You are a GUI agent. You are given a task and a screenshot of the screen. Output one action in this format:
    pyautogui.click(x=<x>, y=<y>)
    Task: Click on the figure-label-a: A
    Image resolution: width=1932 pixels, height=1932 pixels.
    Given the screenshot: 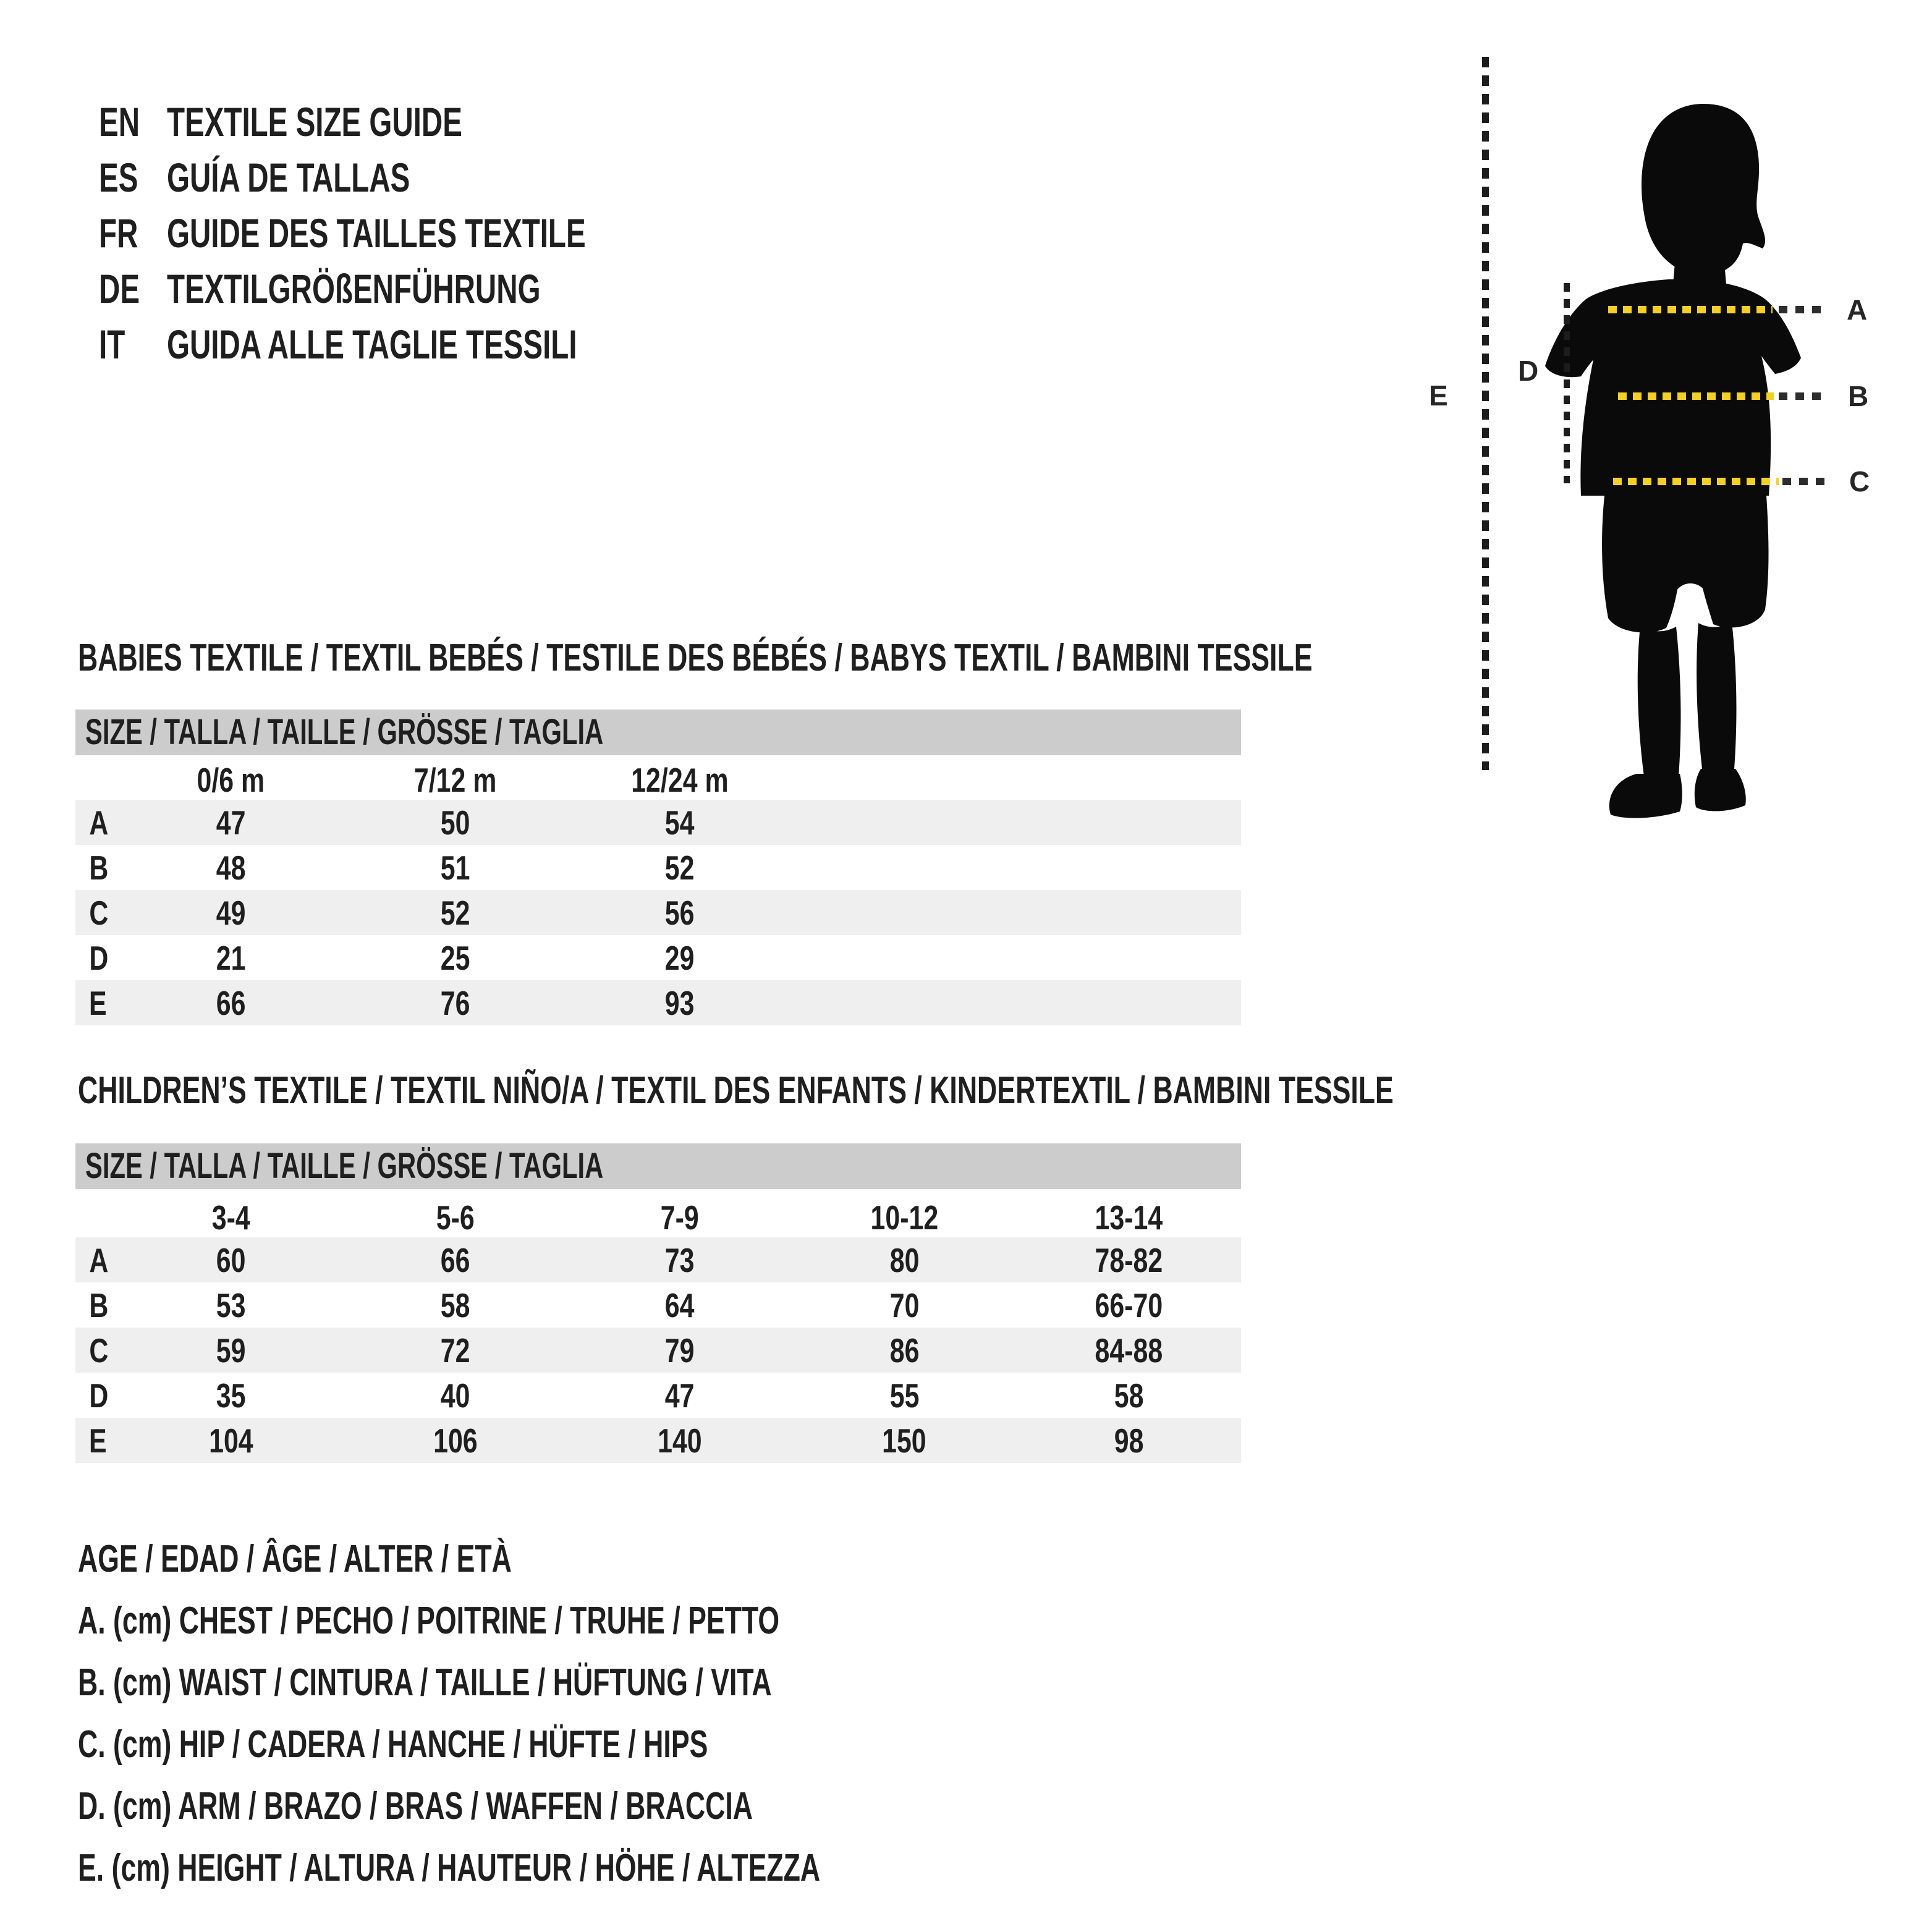 What is the action you would take?
    pyautogui.click(x=1857, y=310)
    